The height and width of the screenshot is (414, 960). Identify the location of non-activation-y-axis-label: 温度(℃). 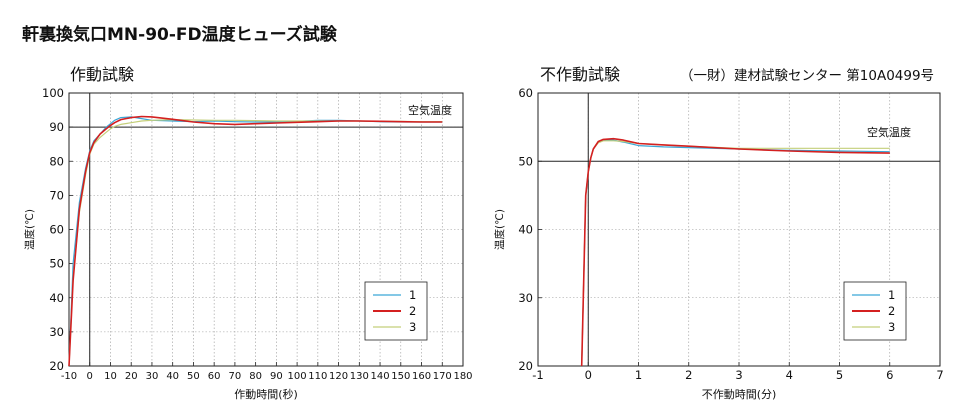
(499, 229).